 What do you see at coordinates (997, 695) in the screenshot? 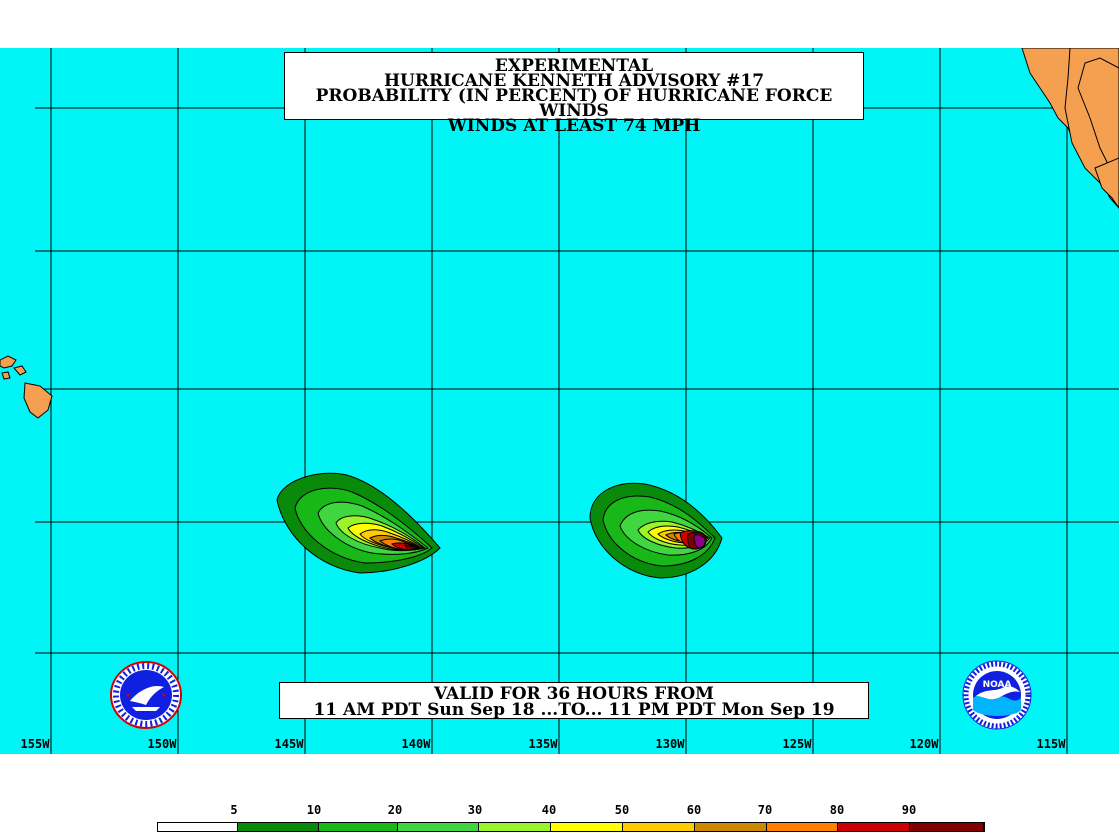
I see `noaa-logo-icon: NOAA` at bounding box center [997, 695].